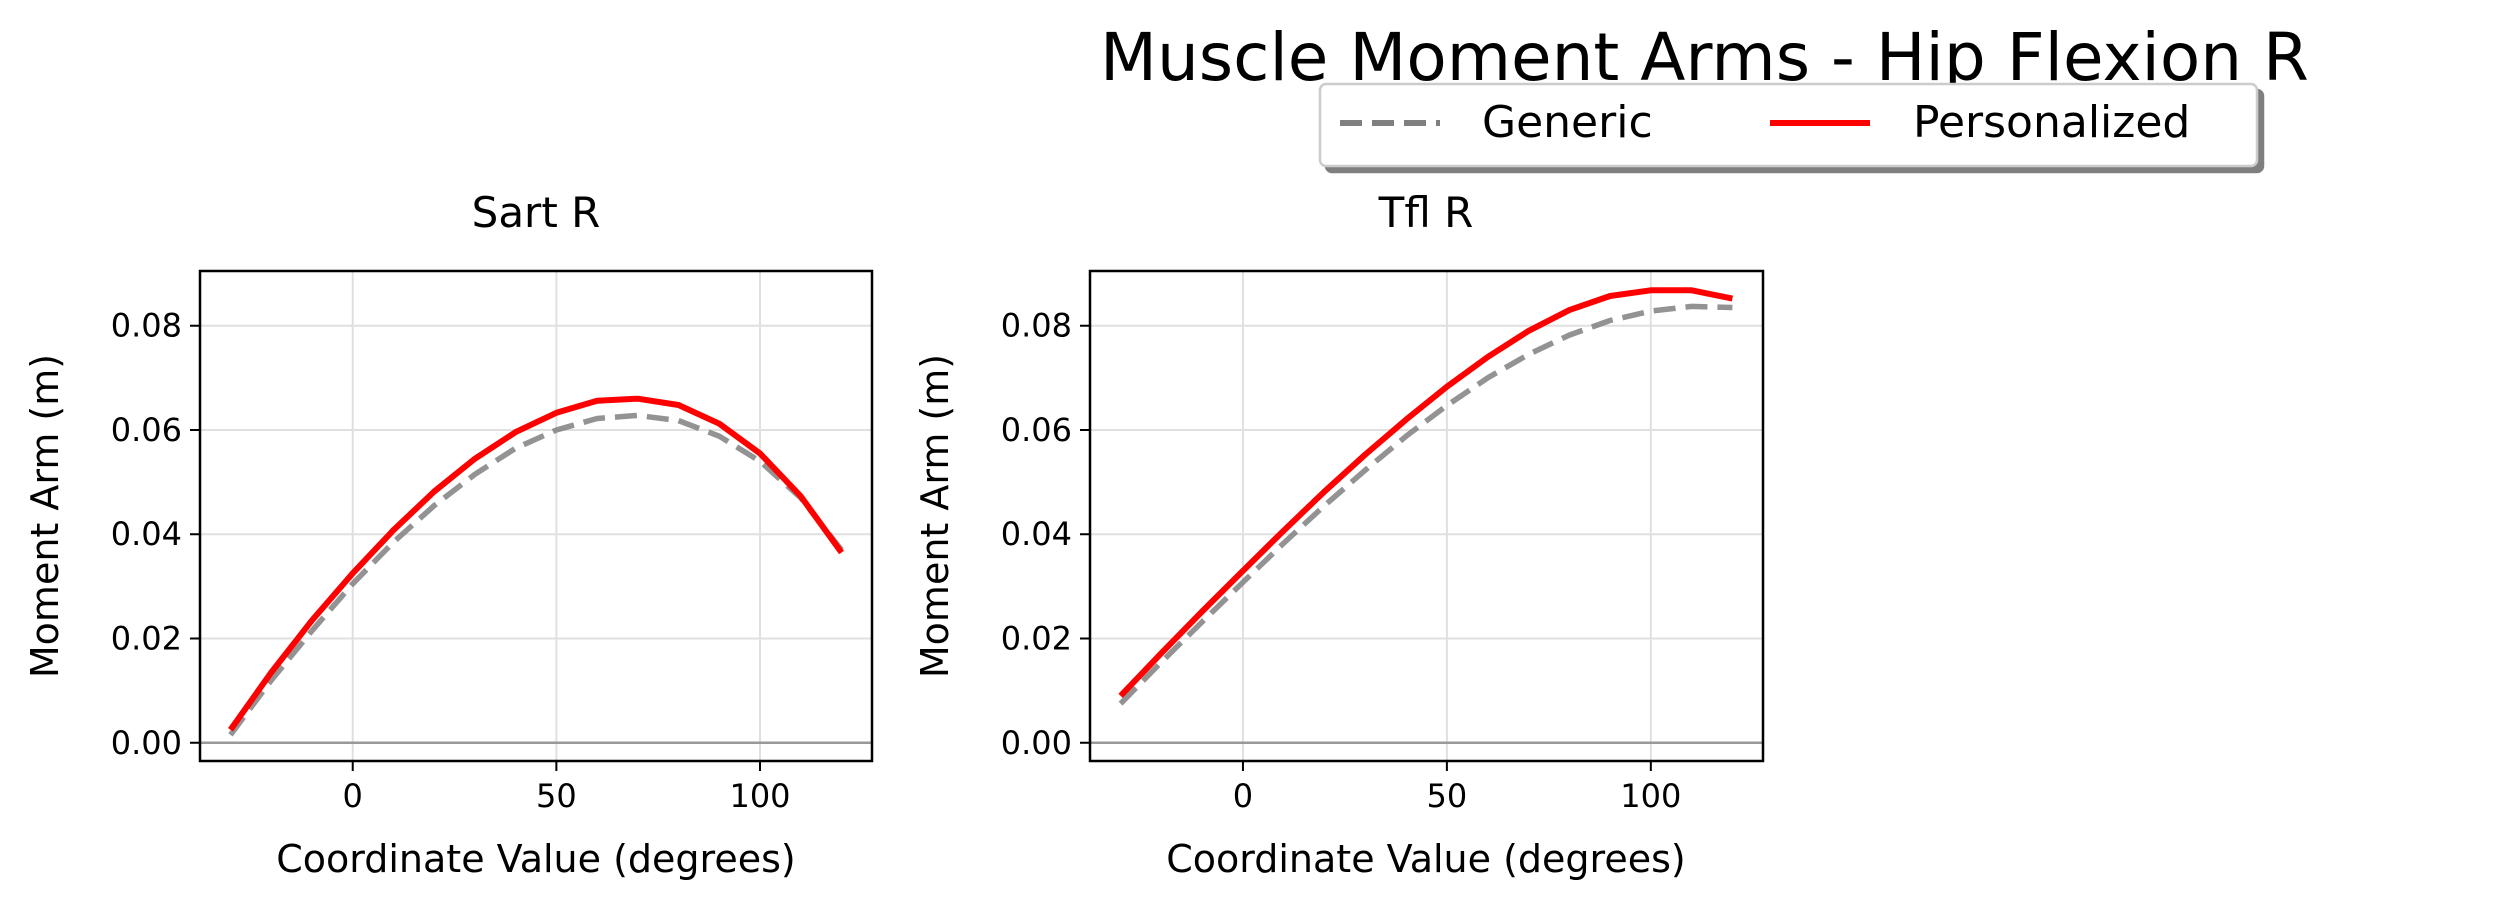 This screenshot has width=2499, height=910. I want to click on legend-label-generic: Generic, so click(1567, 122).